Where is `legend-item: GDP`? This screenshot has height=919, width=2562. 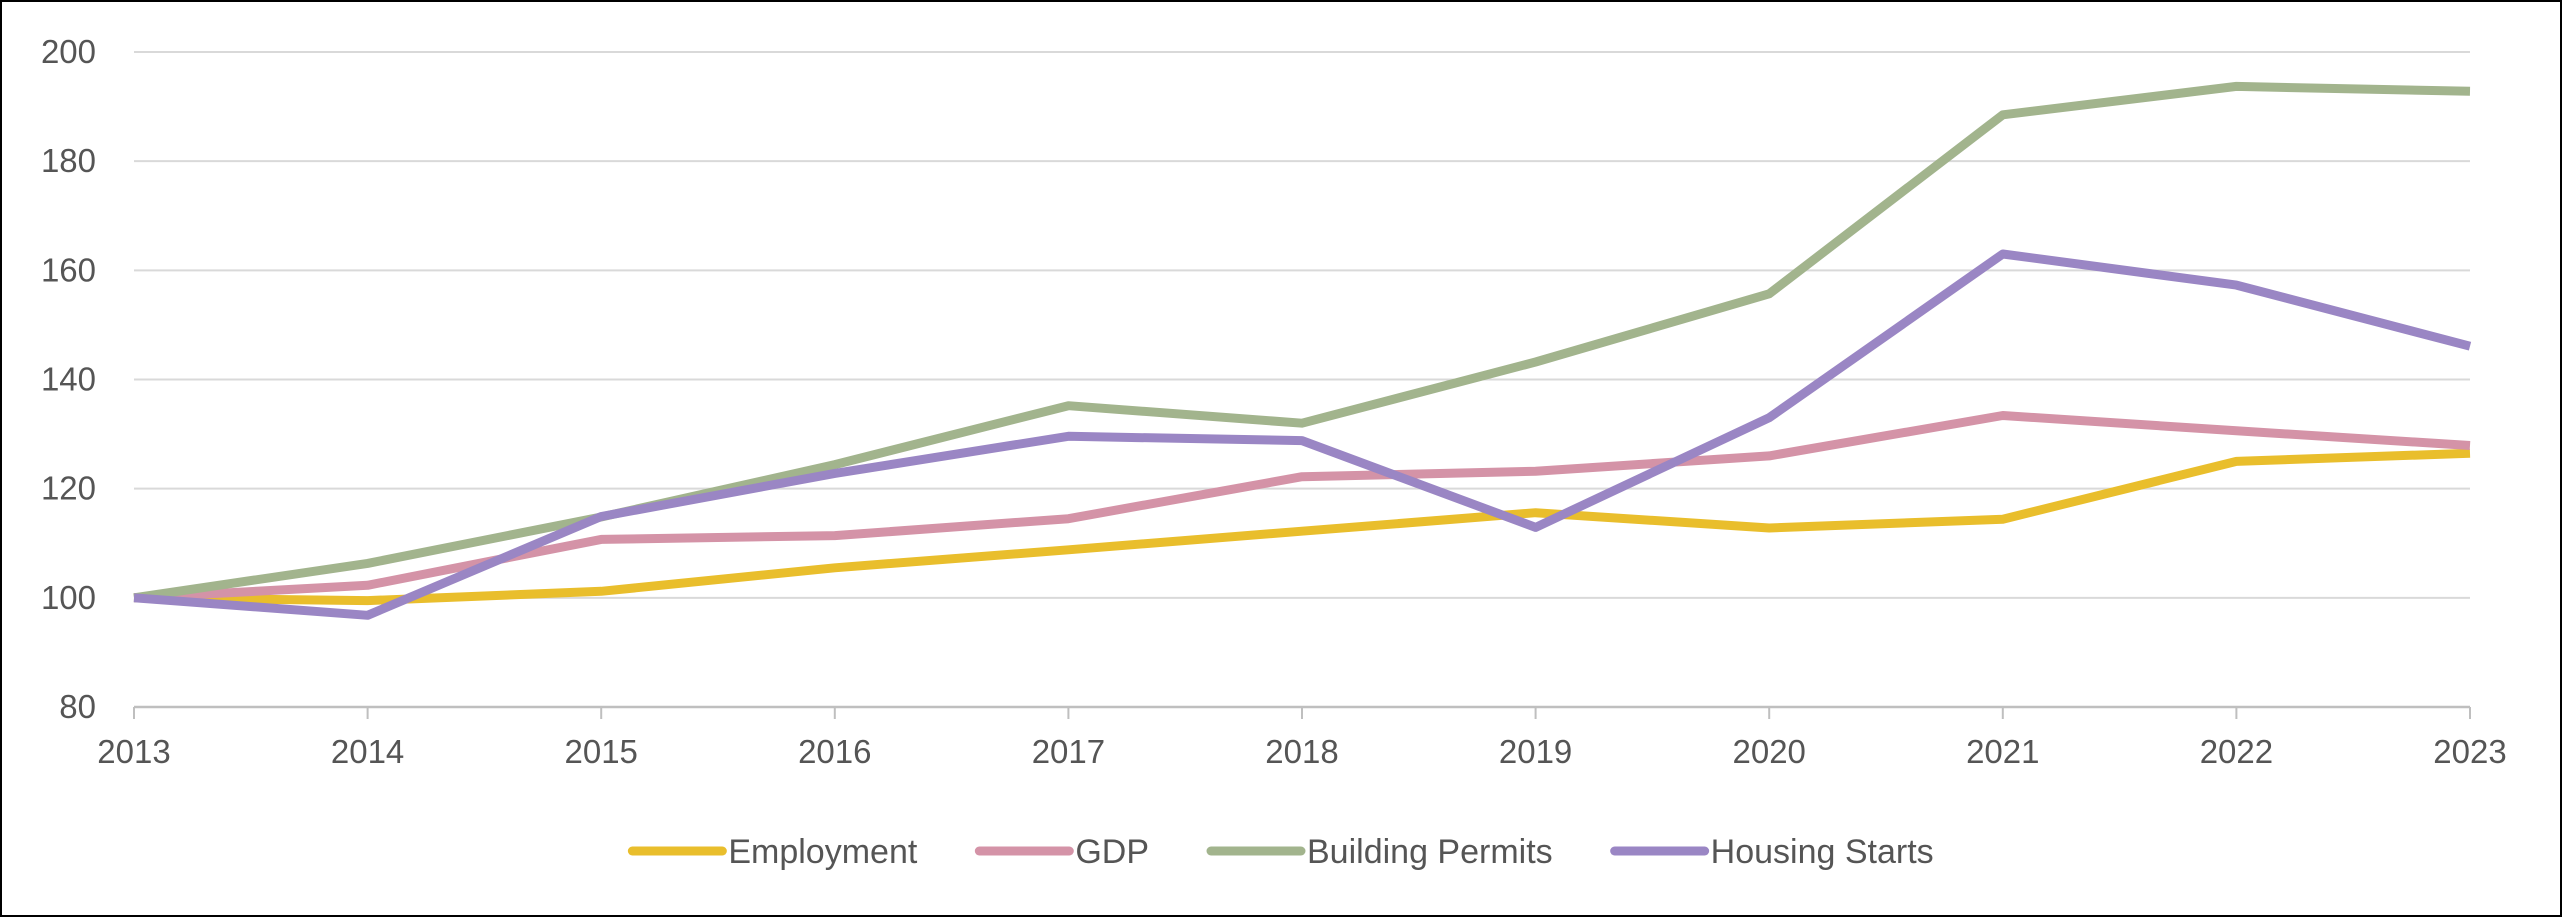 legend-item: GDP is located at coordinates (1064, 852).